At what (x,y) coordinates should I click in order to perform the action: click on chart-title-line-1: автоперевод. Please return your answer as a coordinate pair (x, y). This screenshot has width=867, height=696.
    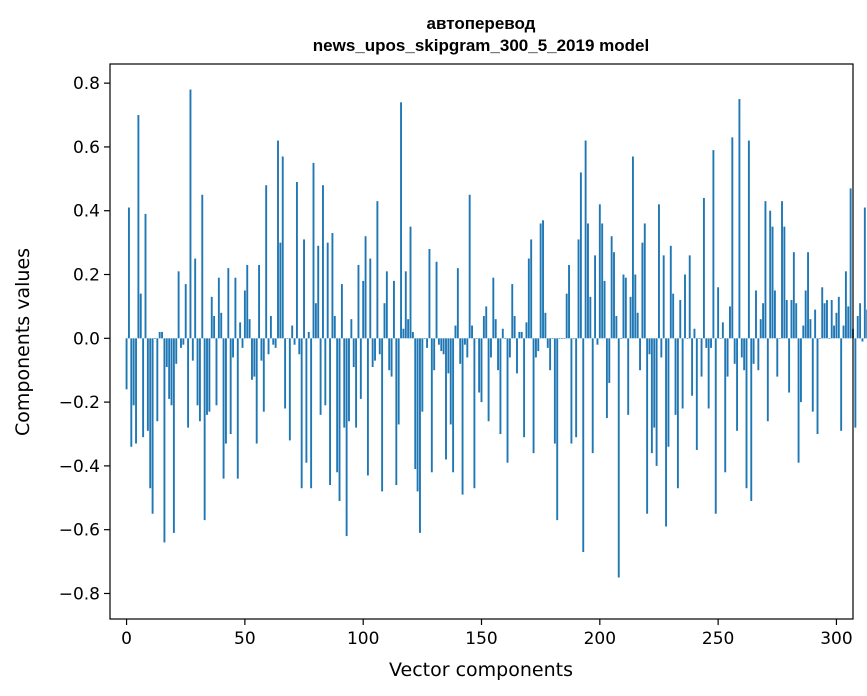
    Looking at the image, I should click on (481, 23).